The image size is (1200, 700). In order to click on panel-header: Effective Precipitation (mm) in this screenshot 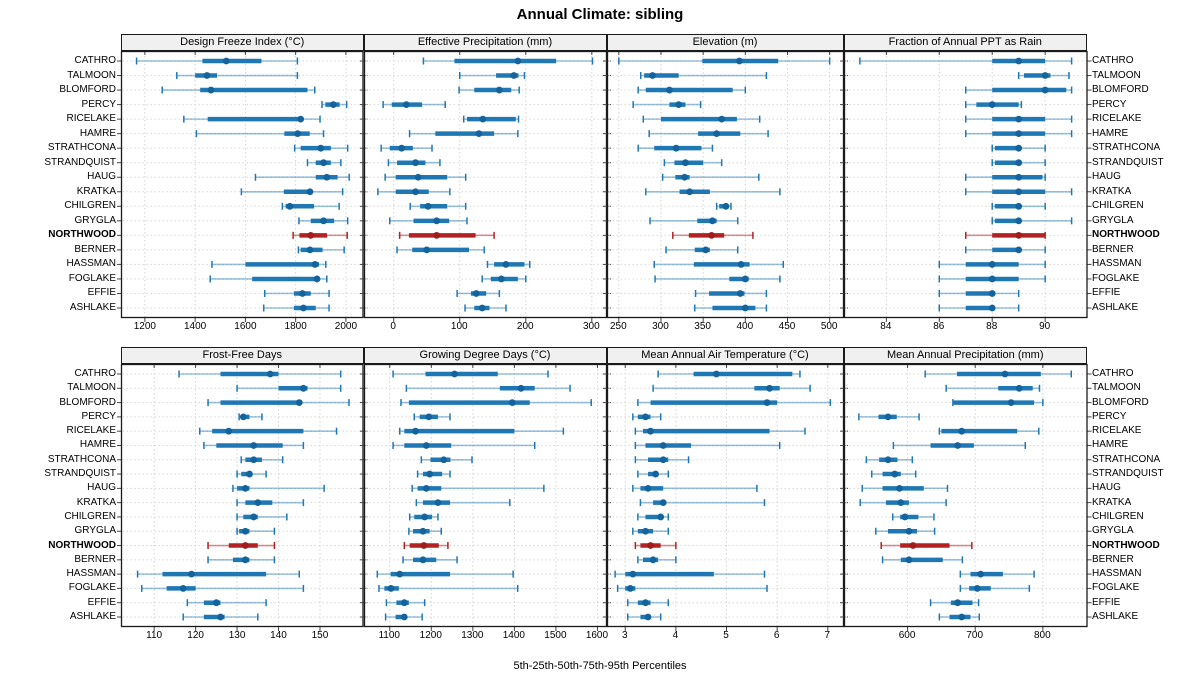, I will do `click(485, 42)`.